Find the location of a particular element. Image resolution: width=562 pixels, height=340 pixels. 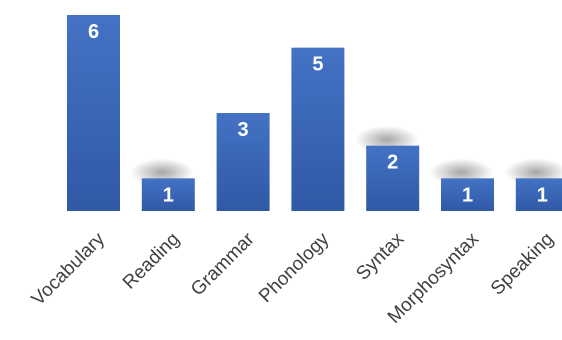

category-label-vocabulary: Vocabulary is located at coordinates (69, 269).